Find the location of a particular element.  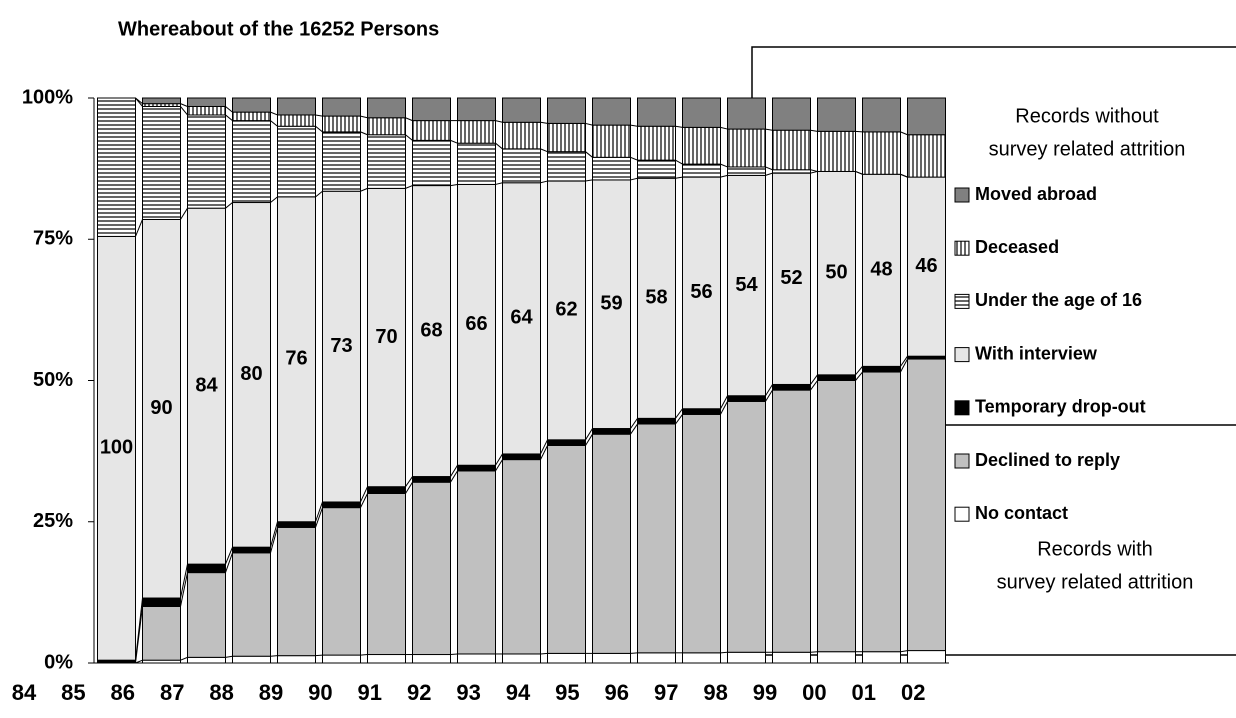

legend-label: Deceased is located at coordinates (1017, 247).